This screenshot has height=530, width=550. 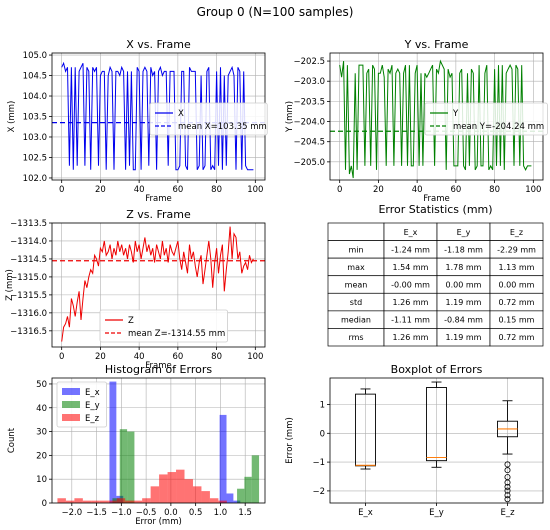 What do you see at coordinates (365, 513) in the screenshot?
I see `chart-box-xtick-label: E_x` at bounding box center [365, 513].